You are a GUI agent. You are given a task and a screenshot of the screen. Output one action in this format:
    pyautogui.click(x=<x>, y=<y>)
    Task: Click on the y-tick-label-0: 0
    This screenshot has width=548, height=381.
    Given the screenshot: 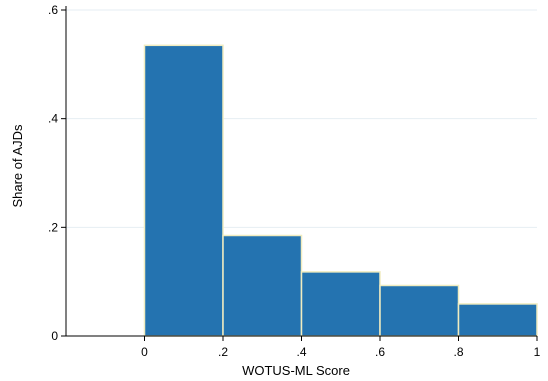 What is the action you would take?
    pyautogui.click(x=54, y=336)
    